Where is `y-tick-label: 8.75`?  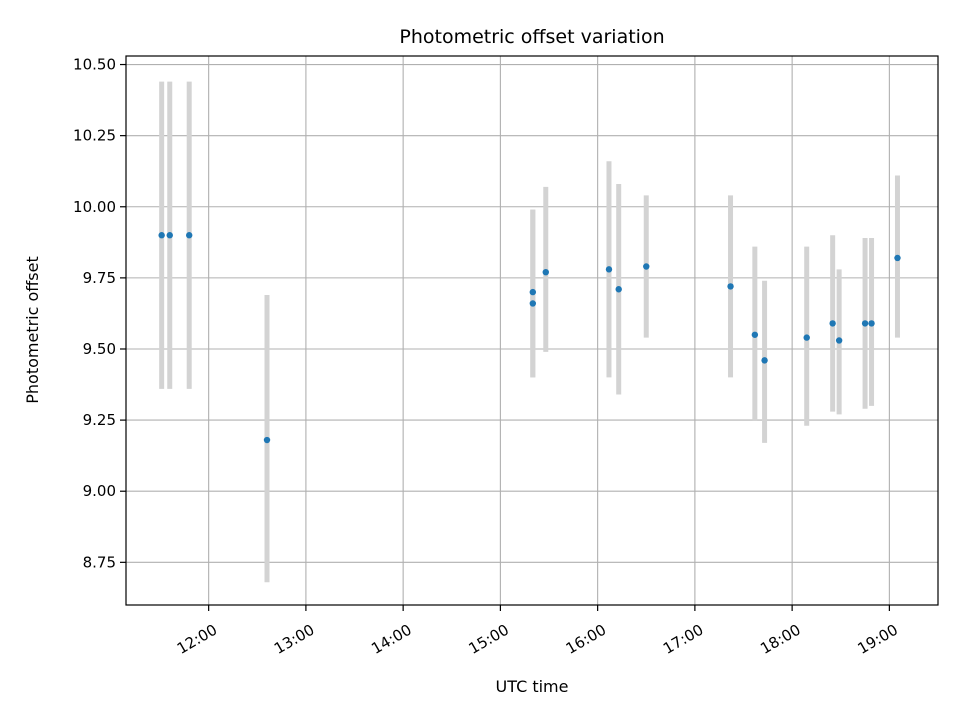
y-tick-label: 8.75 is located at coordinates (99, 562).